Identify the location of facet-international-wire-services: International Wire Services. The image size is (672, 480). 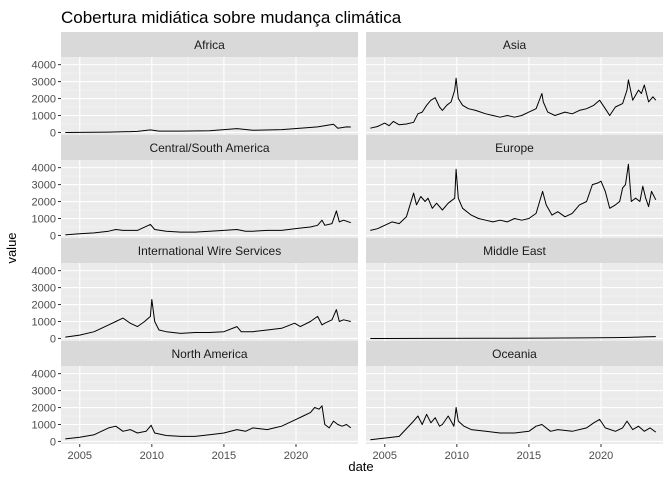
(209, 289).